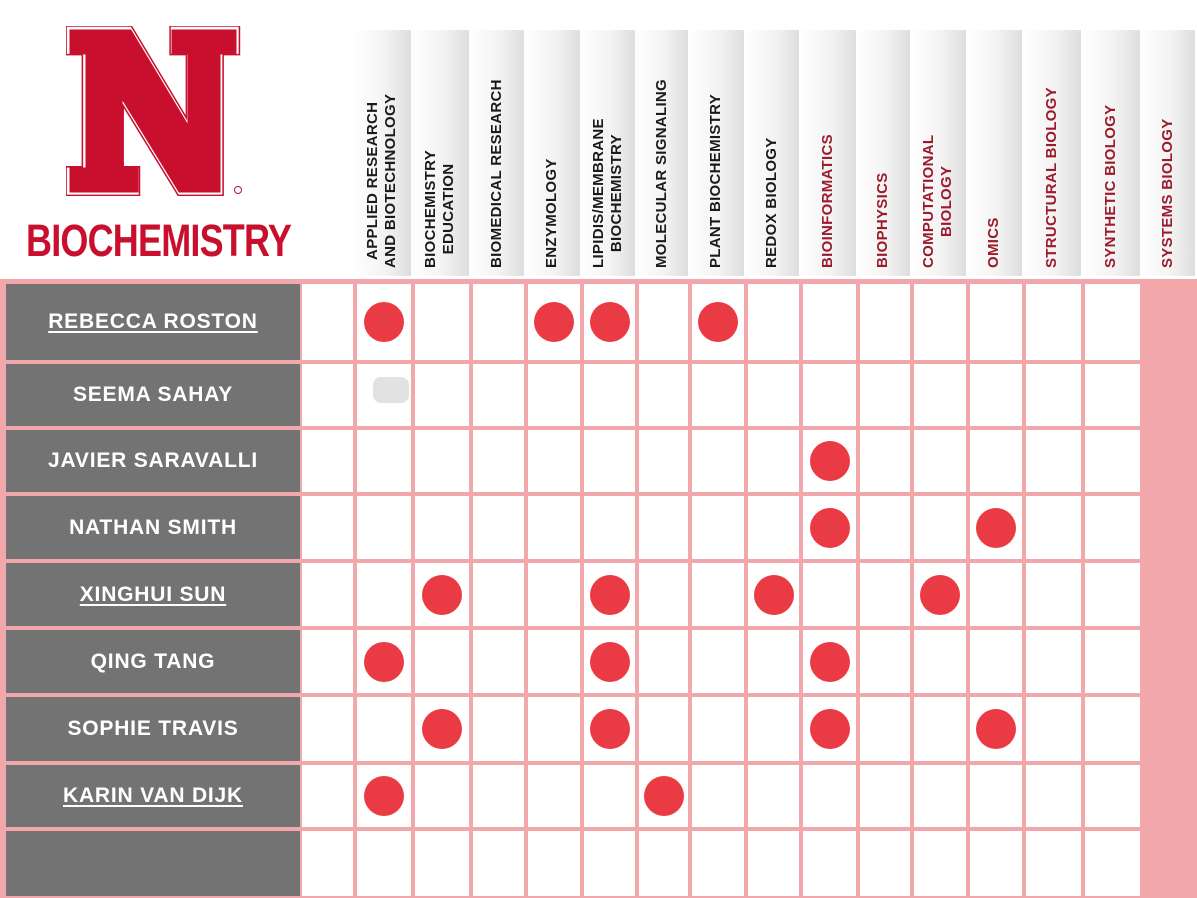 The image size is (1197, 898). I want to click on row-name-rebecca-roston: REBECCA ROSTON, so click(153, 322).